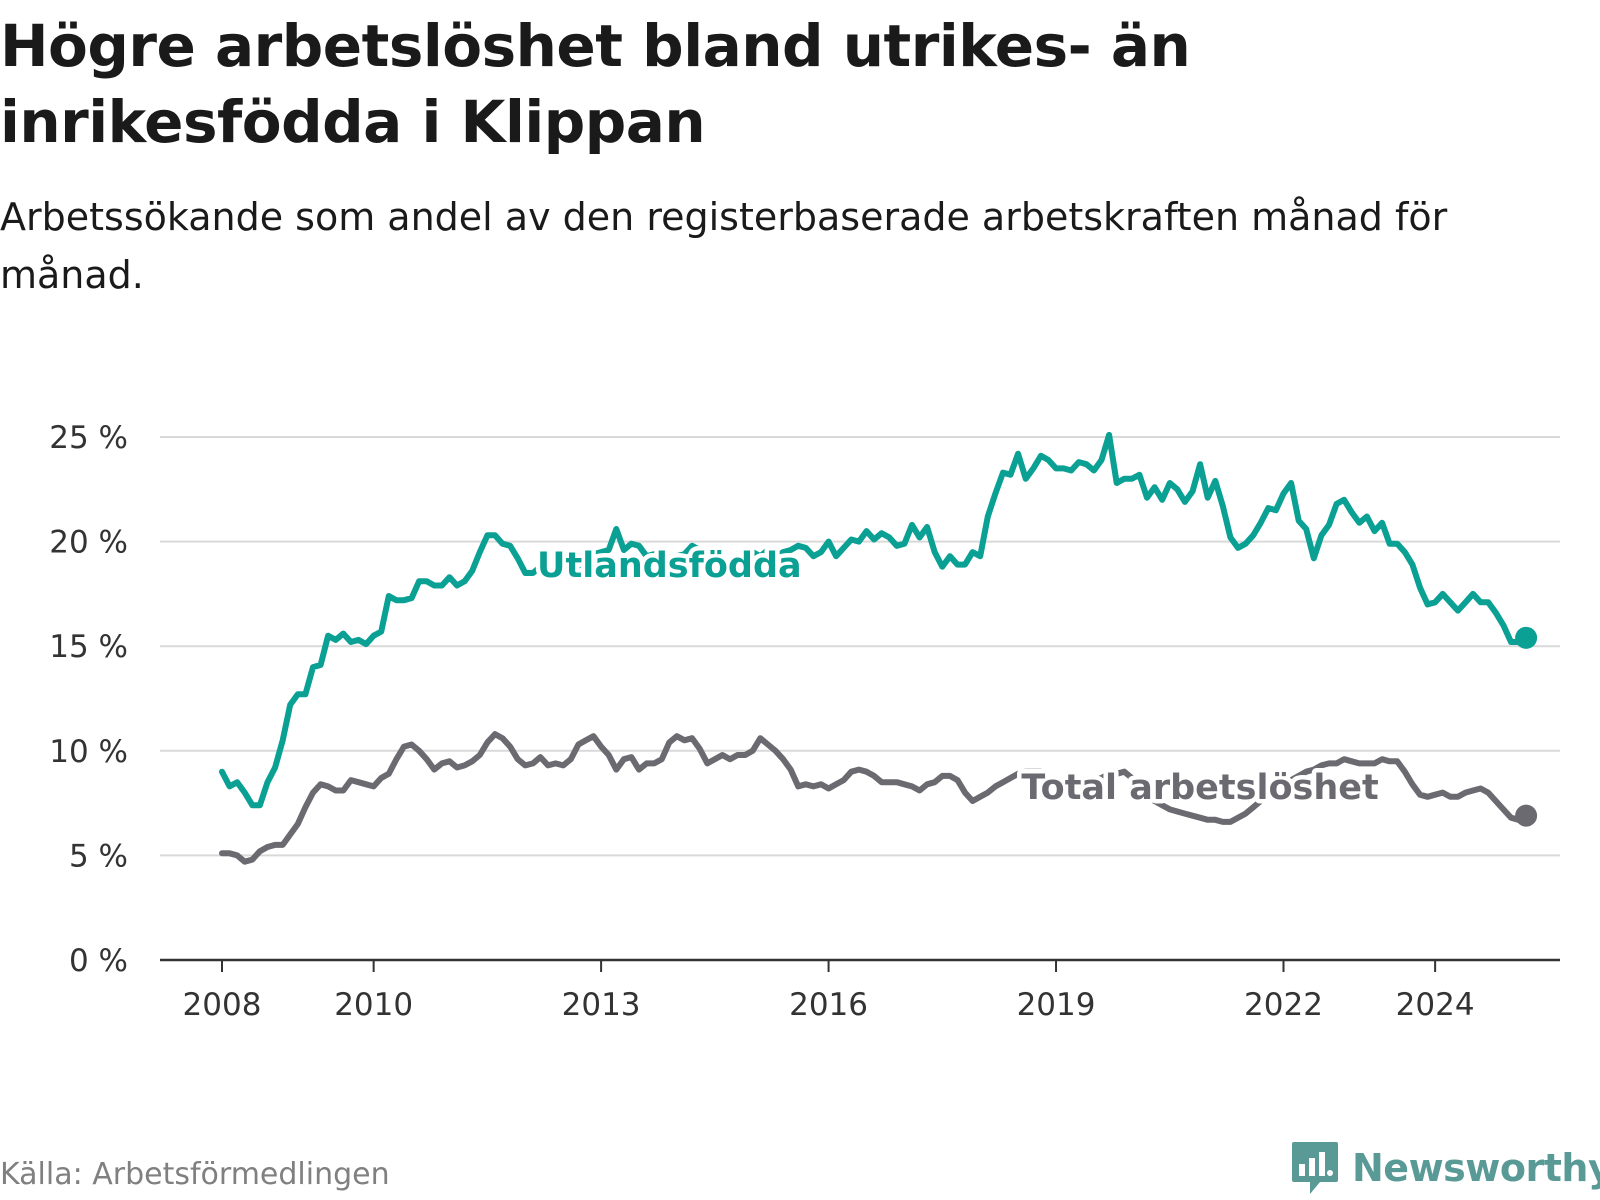  I want to click on x-tick-label: 2019, so click(1056, 1003).